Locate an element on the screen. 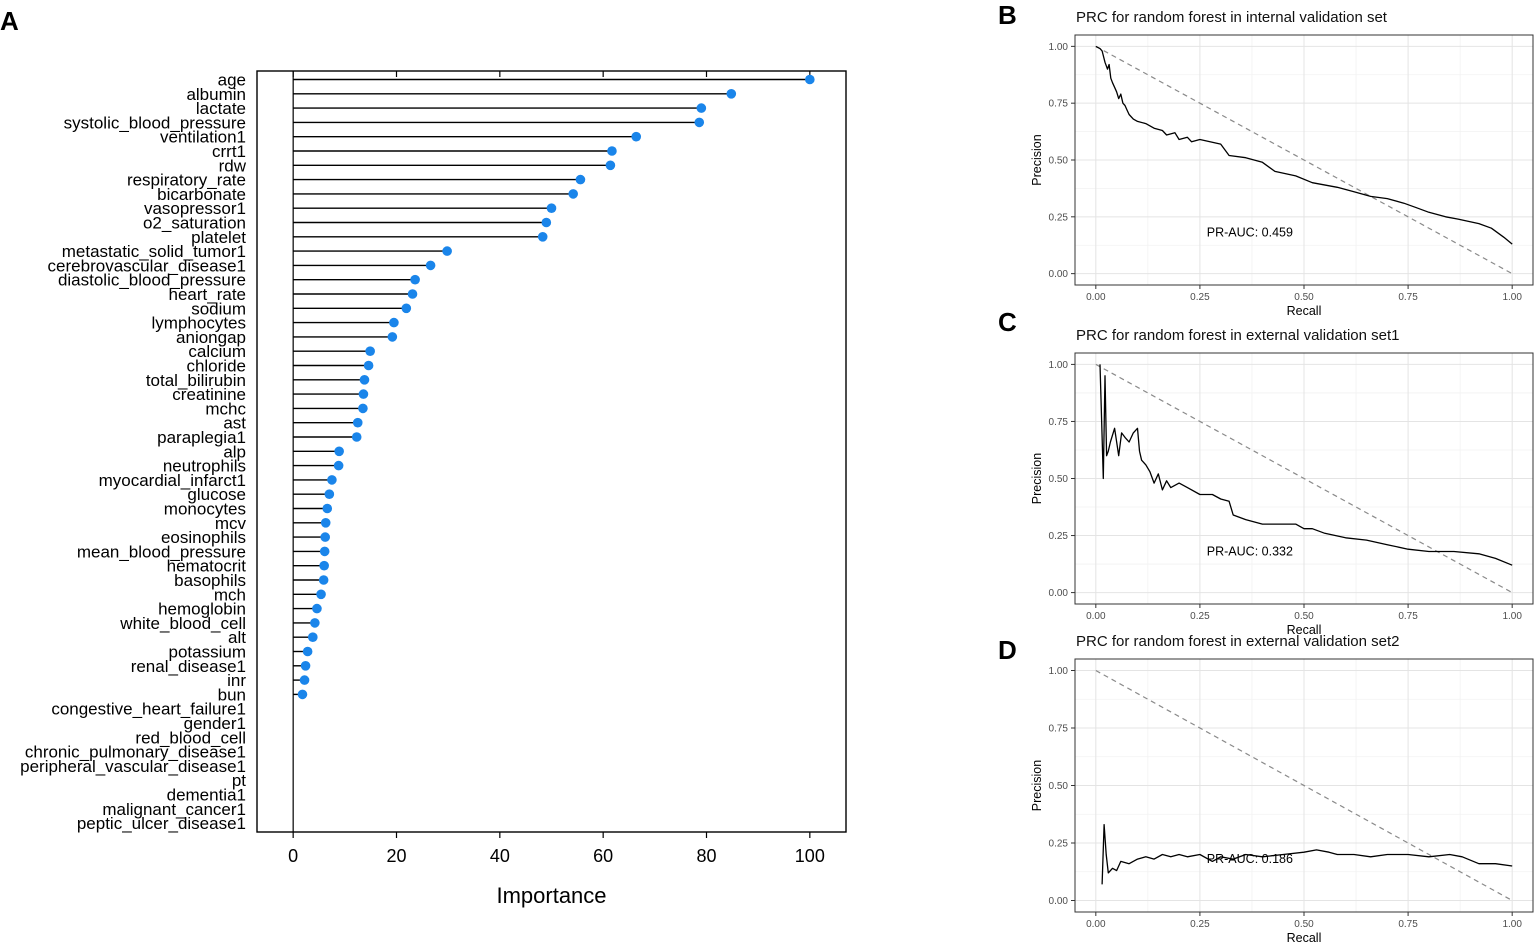 The width and height of the screenshot is (1536, 942). category-label: potassium is located at coordinates (207, 652).